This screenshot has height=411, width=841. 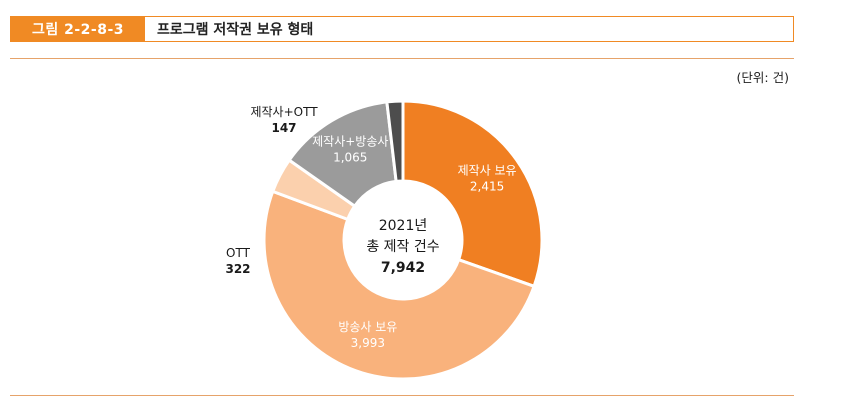 I want to click on slice-label-제작사-plus-OTT: 제작사+OTT, so click(x=284, y=112).